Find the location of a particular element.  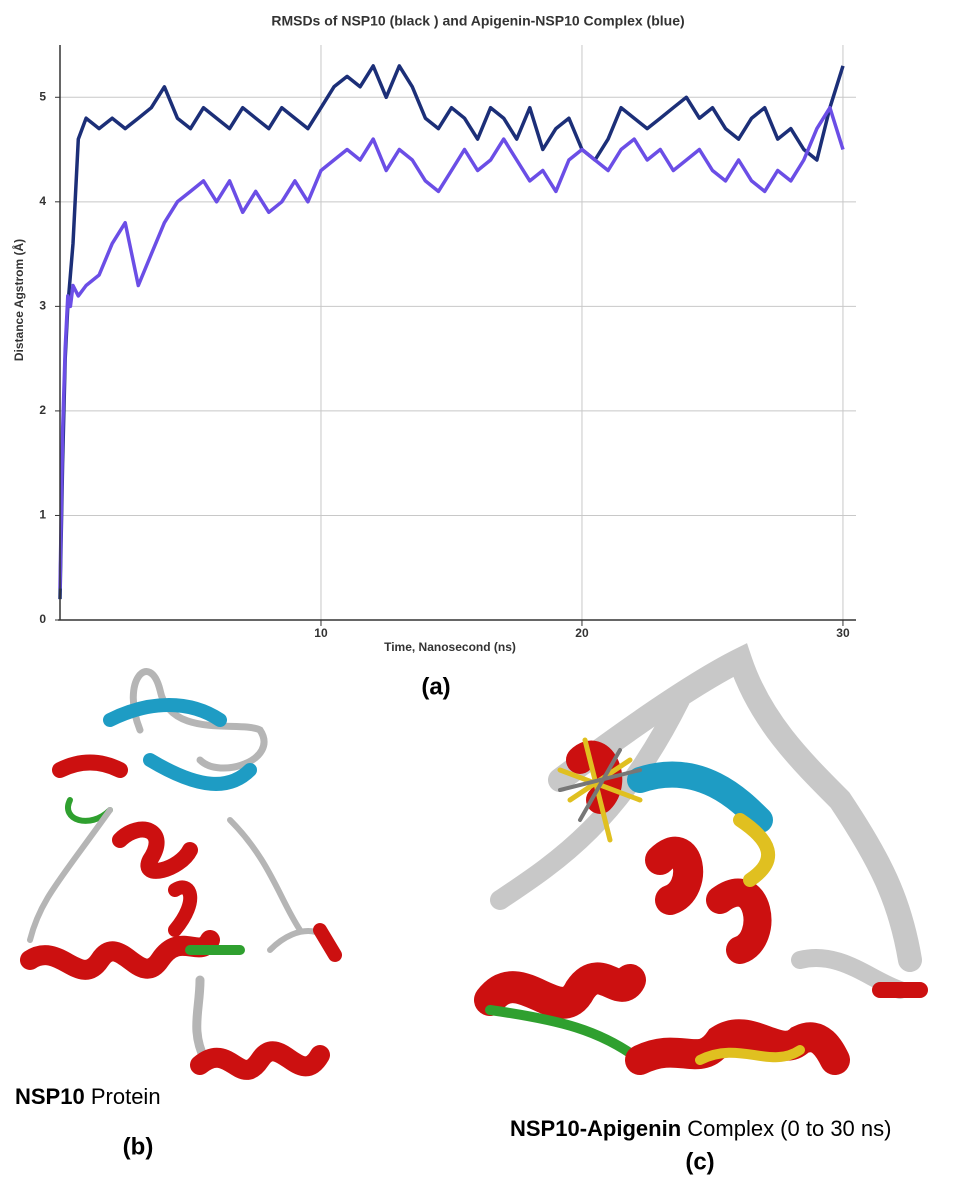

y-tick-label: 5 is located at coordinates (42, 96).